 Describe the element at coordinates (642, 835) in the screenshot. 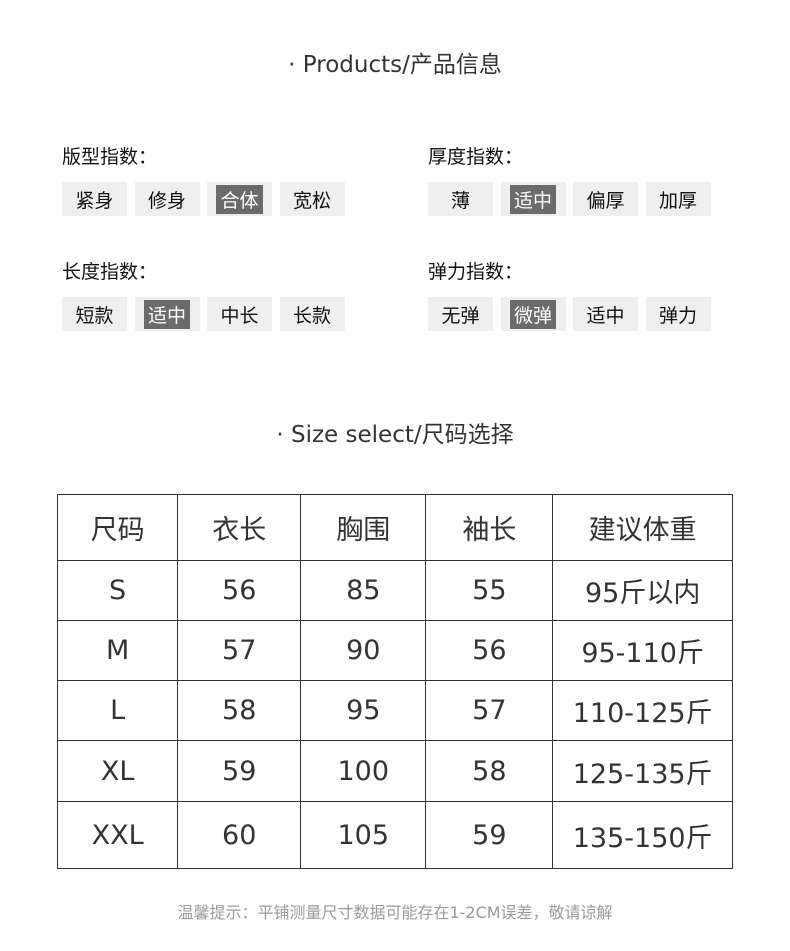

I see `table-cell: 135-150斤` at that location.